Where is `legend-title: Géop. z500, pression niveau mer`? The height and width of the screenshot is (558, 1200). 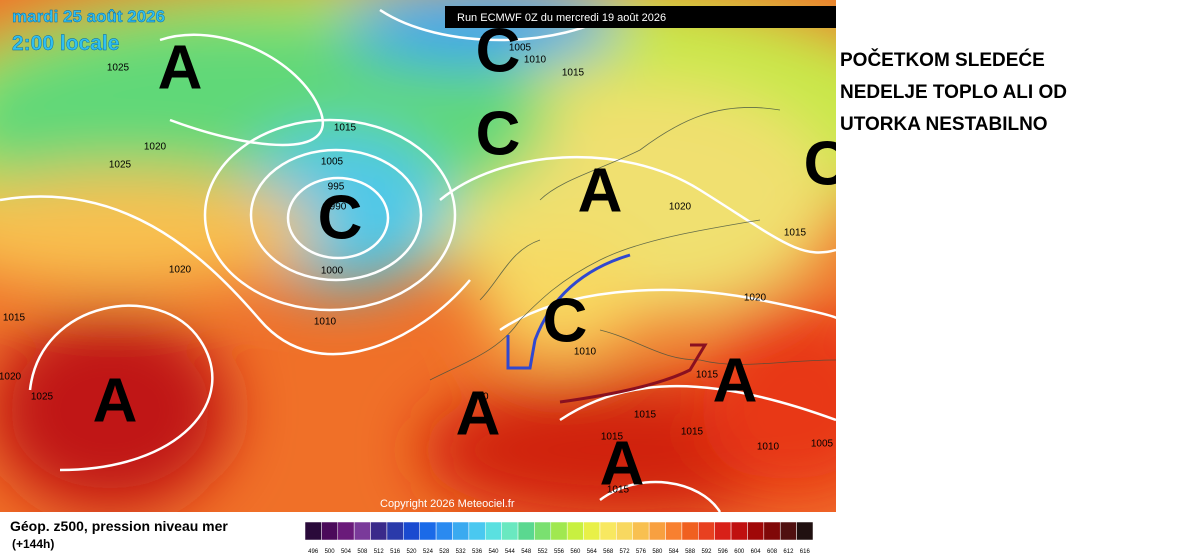 legend-title: Géop. z500, pression niveau mer is located at coordinates (119, 526).